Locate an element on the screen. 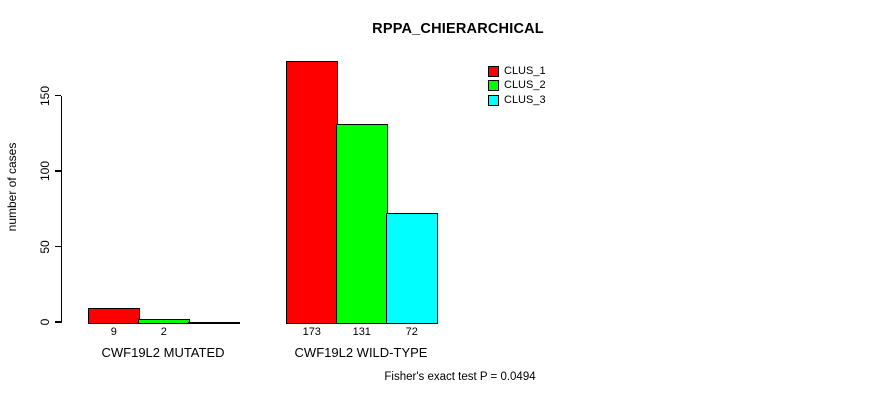  y-tick-label: 150 is located at coordinates (45, 95).